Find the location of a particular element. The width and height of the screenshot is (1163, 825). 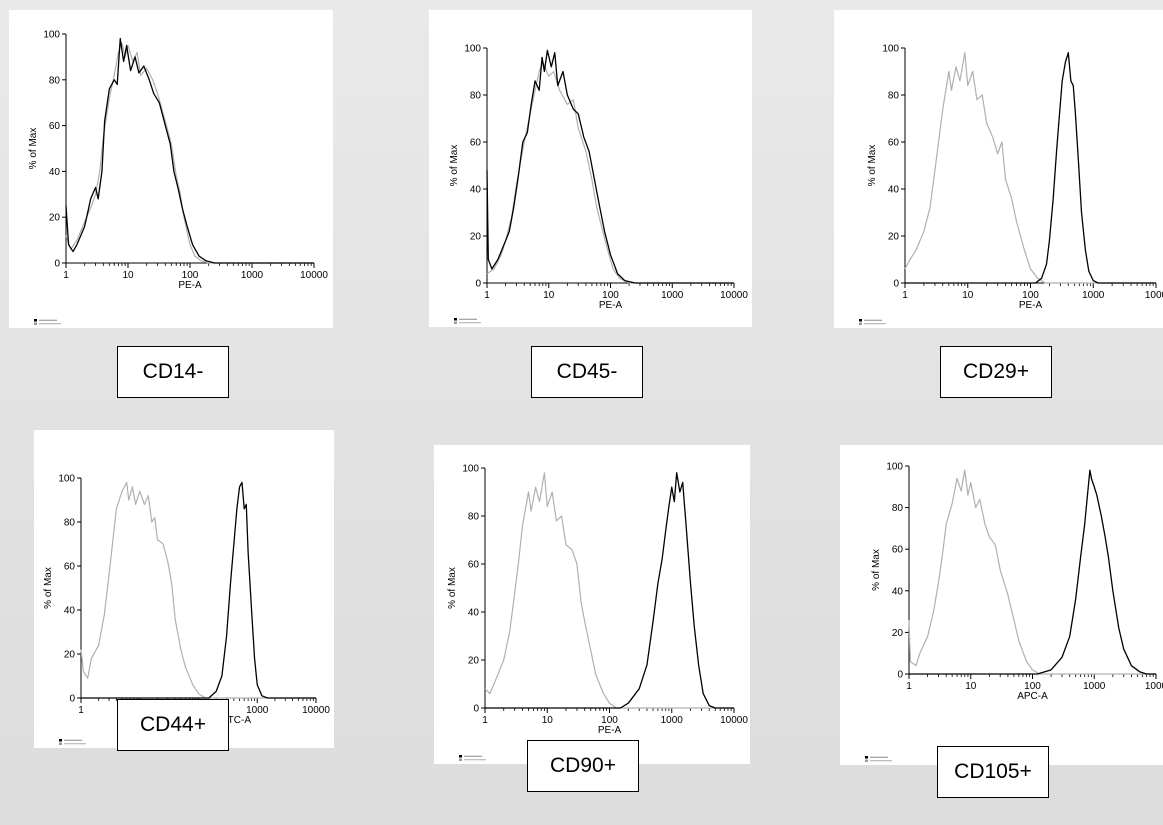

histogram-svg: 0 20 40 60 80 100 1 10 100 1000 1000 PE-A % of Max is located at coordinates (1011, 184).